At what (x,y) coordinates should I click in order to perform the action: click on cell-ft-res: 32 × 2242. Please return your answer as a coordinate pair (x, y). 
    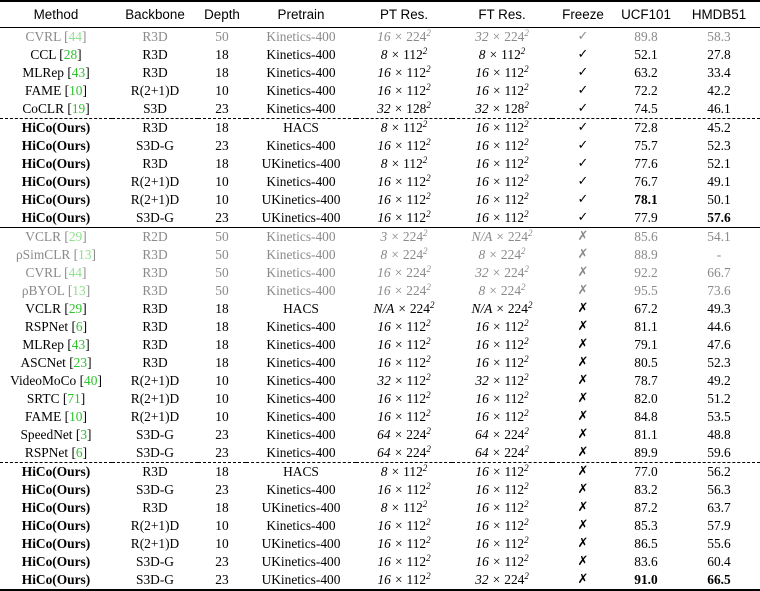
    Looking at the image, I should click on (502, 272).